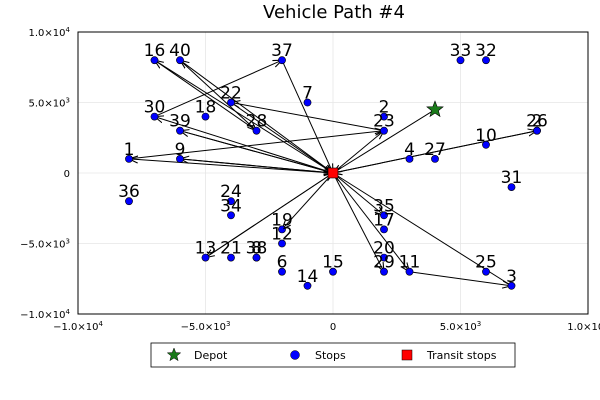 This screenshot has width=600, height=400. I want to click on legend-box, so click(333, 355).